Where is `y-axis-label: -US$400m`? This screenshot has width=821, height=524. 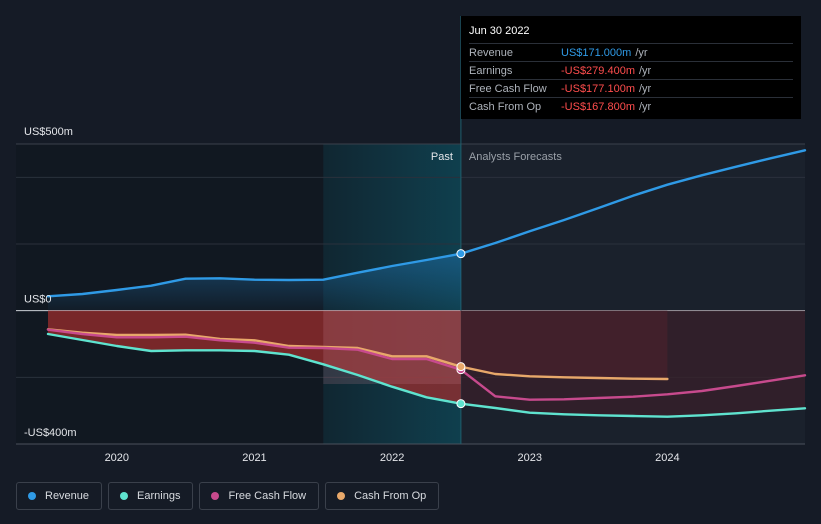 y-axis-label: -US$400m is located at coordinates (50, 433).